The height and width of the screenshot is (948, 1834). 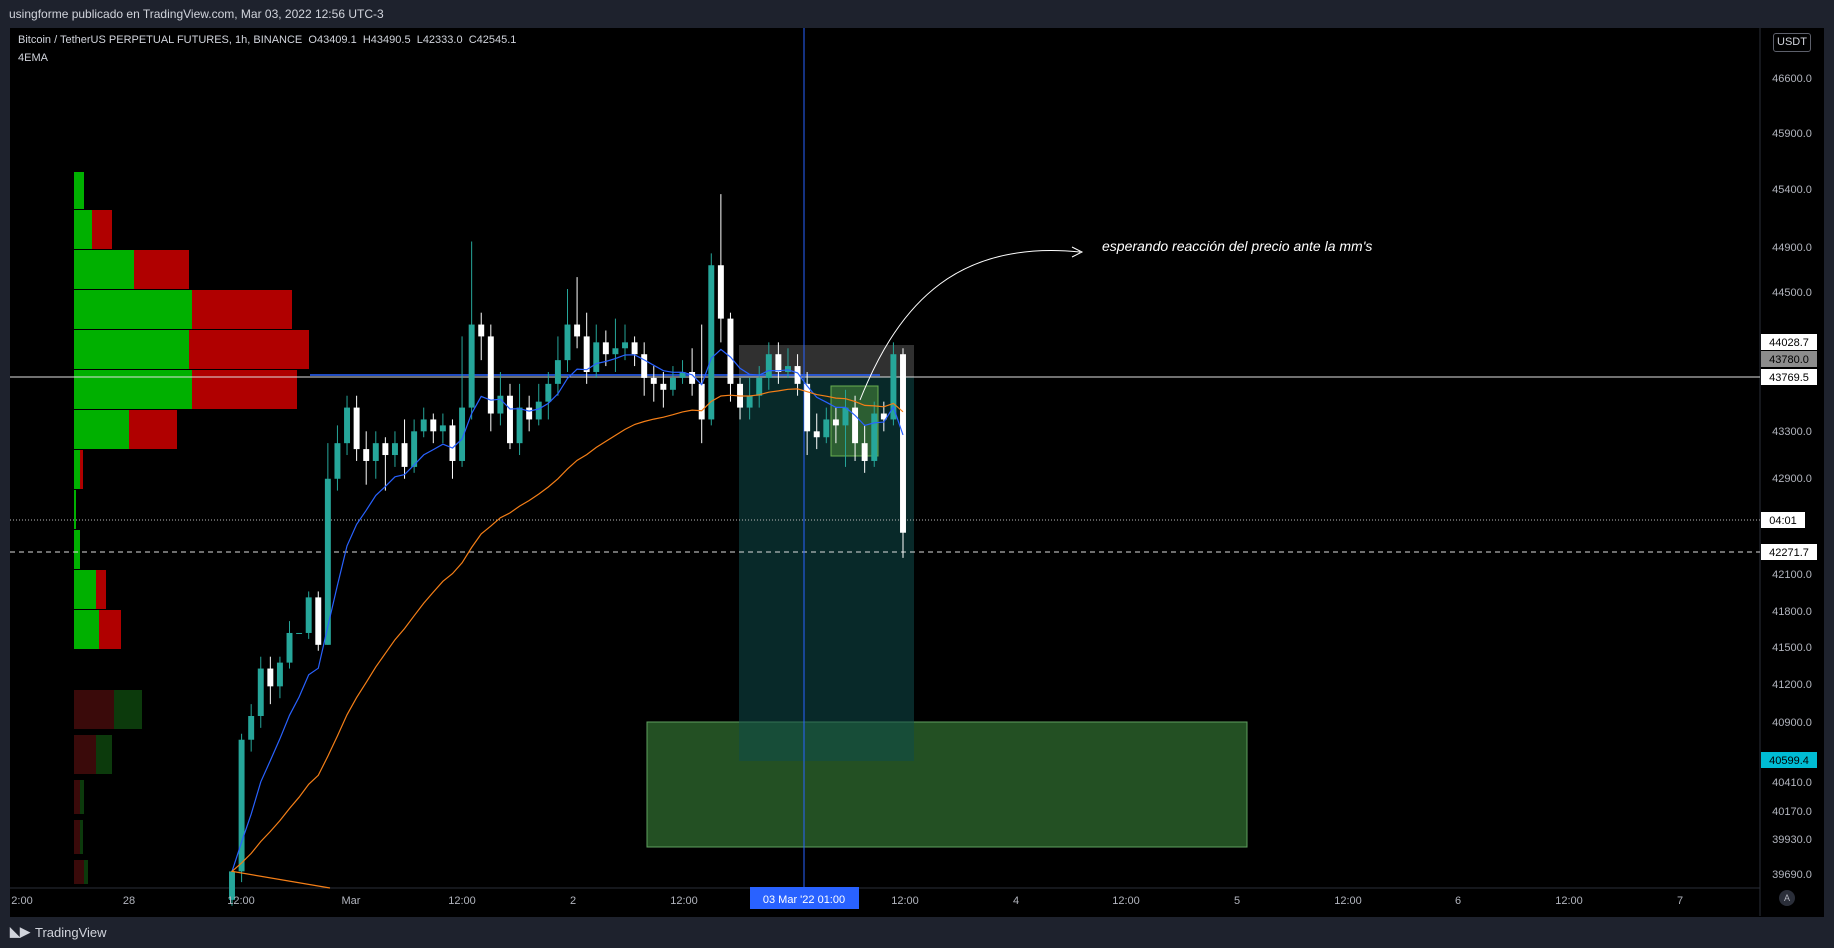 What do you see at coordinates (351, 901) in the screenshot?
I see `x-tick-label: Mar` at bounding box center [351, 901].